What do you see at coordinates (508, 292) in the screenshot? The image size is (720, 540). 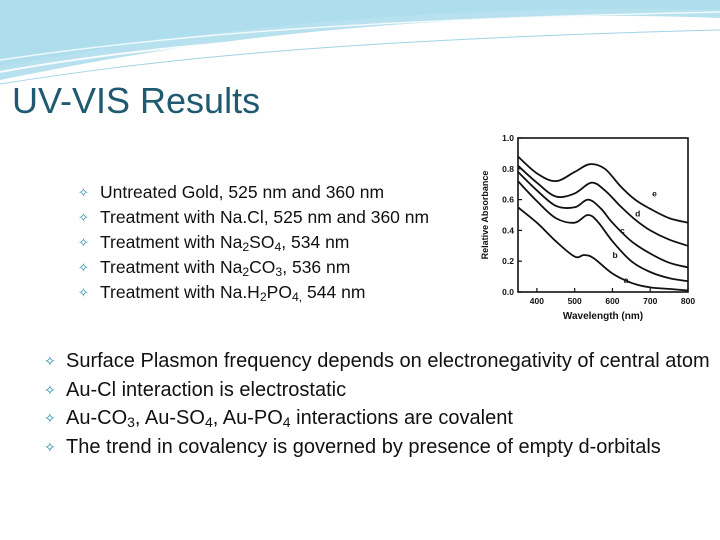 I see `y-tick-label: 0.0` at bounding box center [508, 292].